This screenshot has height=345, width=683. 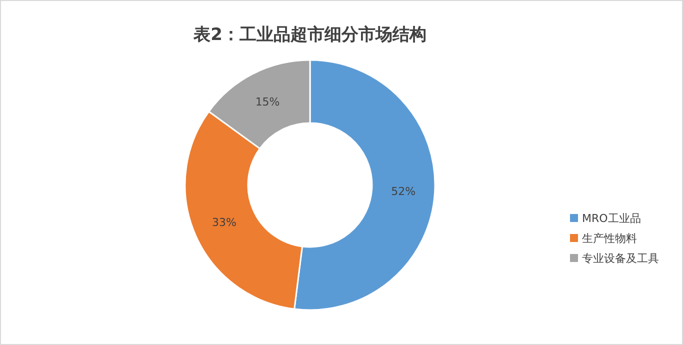 I want to click on legend-label: 专业设备及工具, so click(x=620, y=258).